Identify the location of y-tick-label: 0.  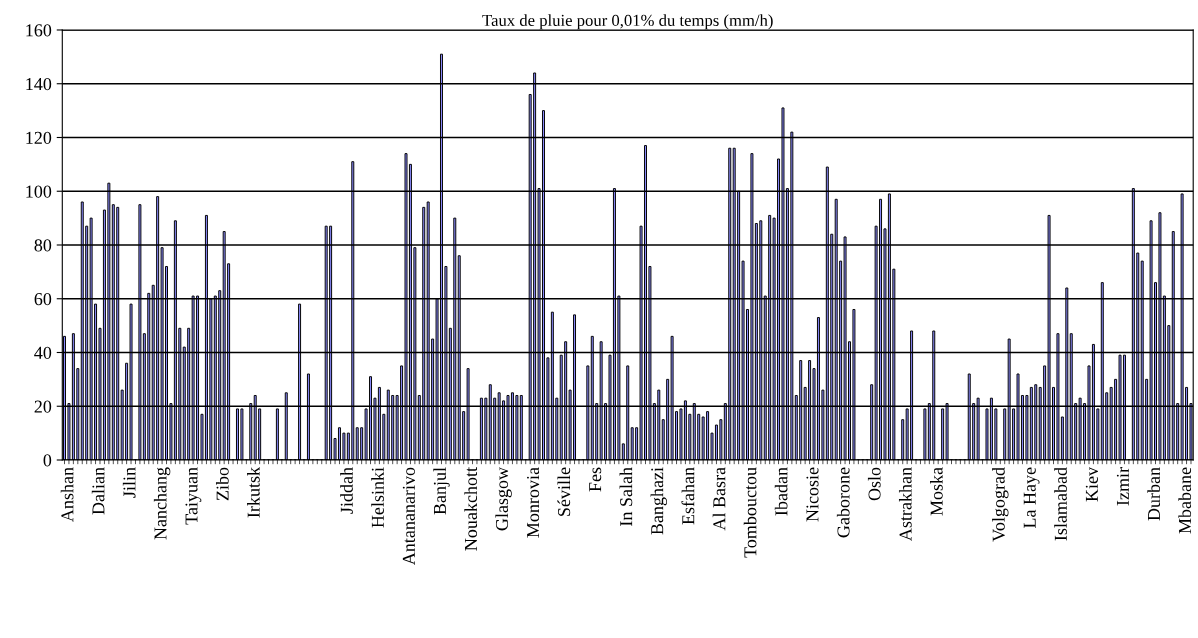
(47, 460).